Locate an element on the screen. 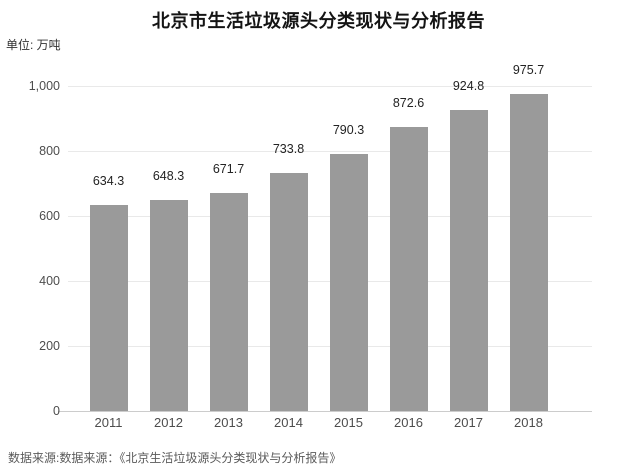  y-axis-tick-label: 200 is located at coordinates (49, 346).